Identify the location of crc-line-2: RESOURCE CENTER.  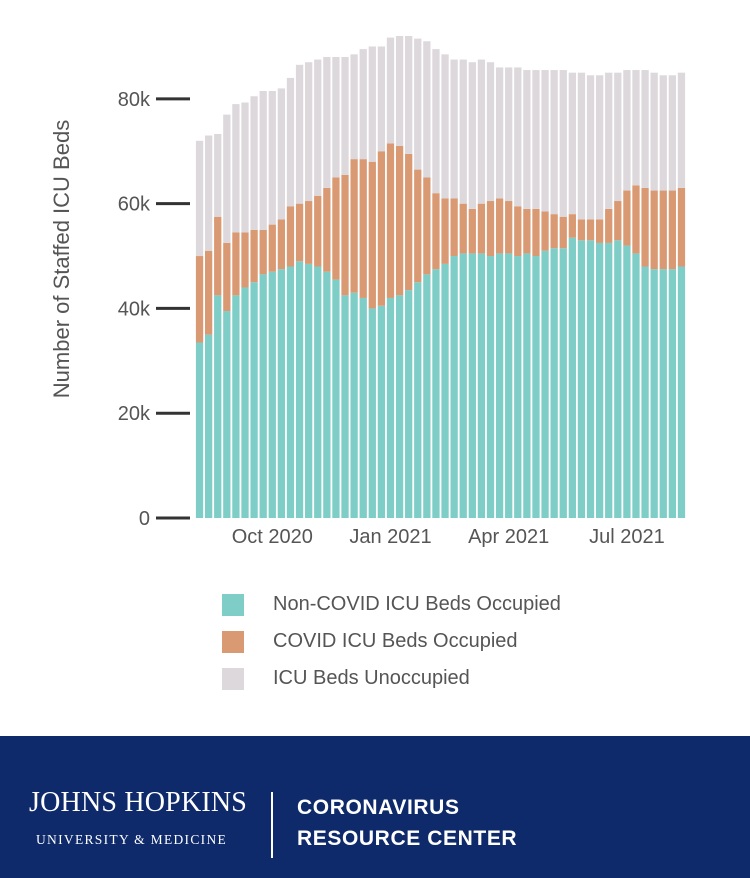
(407, 838).